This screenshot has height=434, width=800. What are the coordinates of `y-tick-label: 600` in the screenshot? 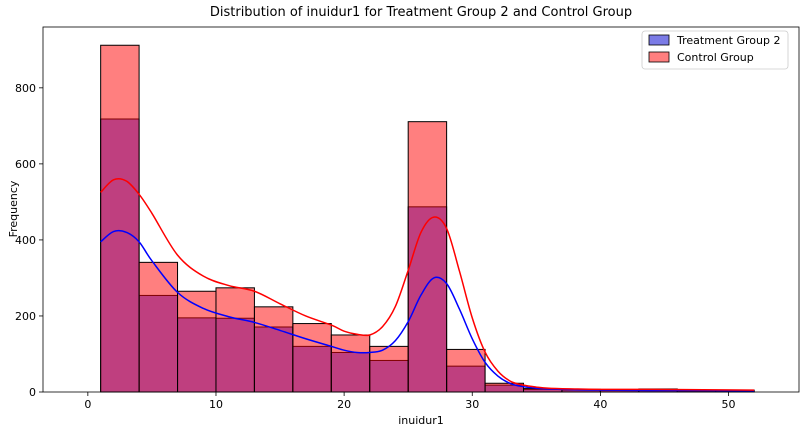 It's located at (25, 164).